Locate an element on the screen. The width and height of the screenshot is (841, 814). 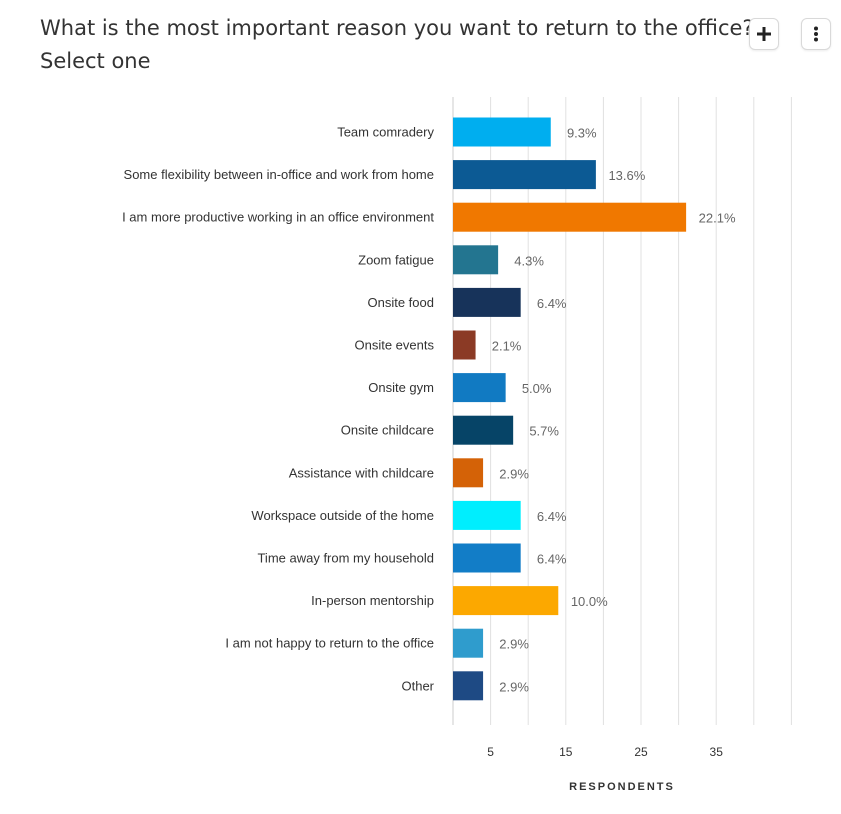
data-label: 9.3% is located at coordinates (582, 133).